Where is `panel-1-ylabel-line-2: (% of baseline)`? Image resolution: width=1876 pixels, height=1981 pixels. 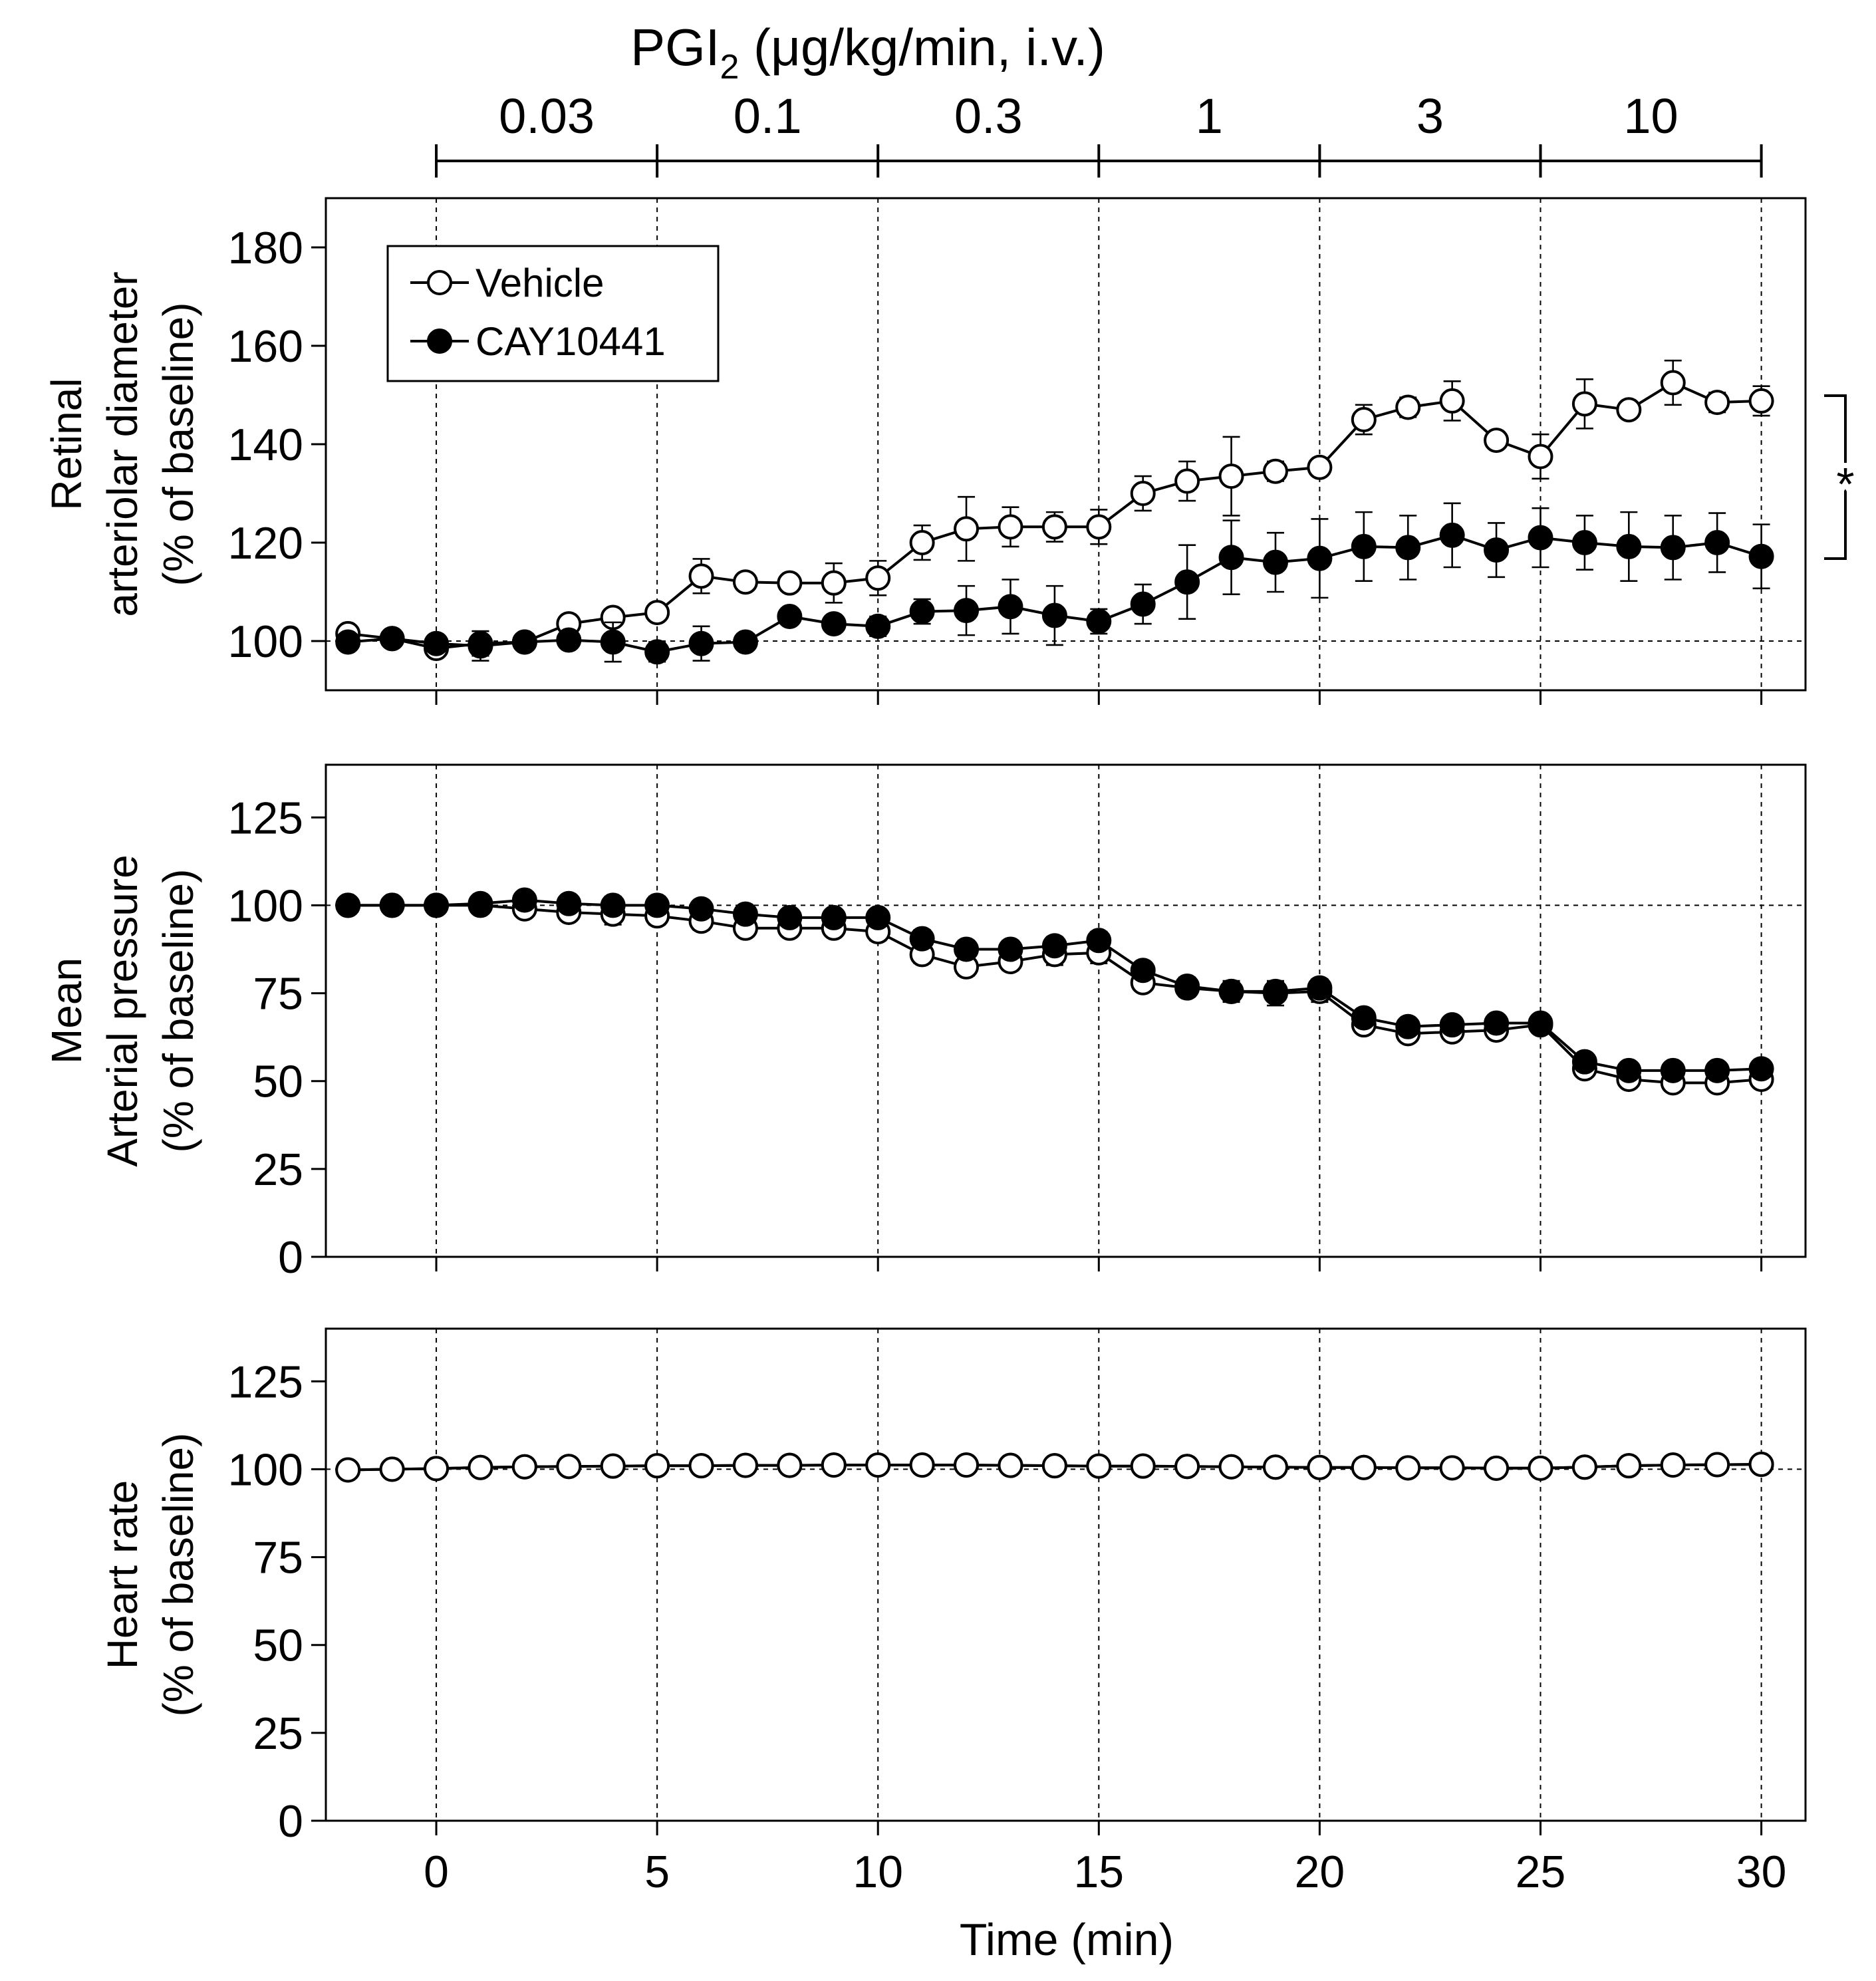
panel-1-ylabel-line-2: (% of baseline) is located at coordinates (178, 1011).